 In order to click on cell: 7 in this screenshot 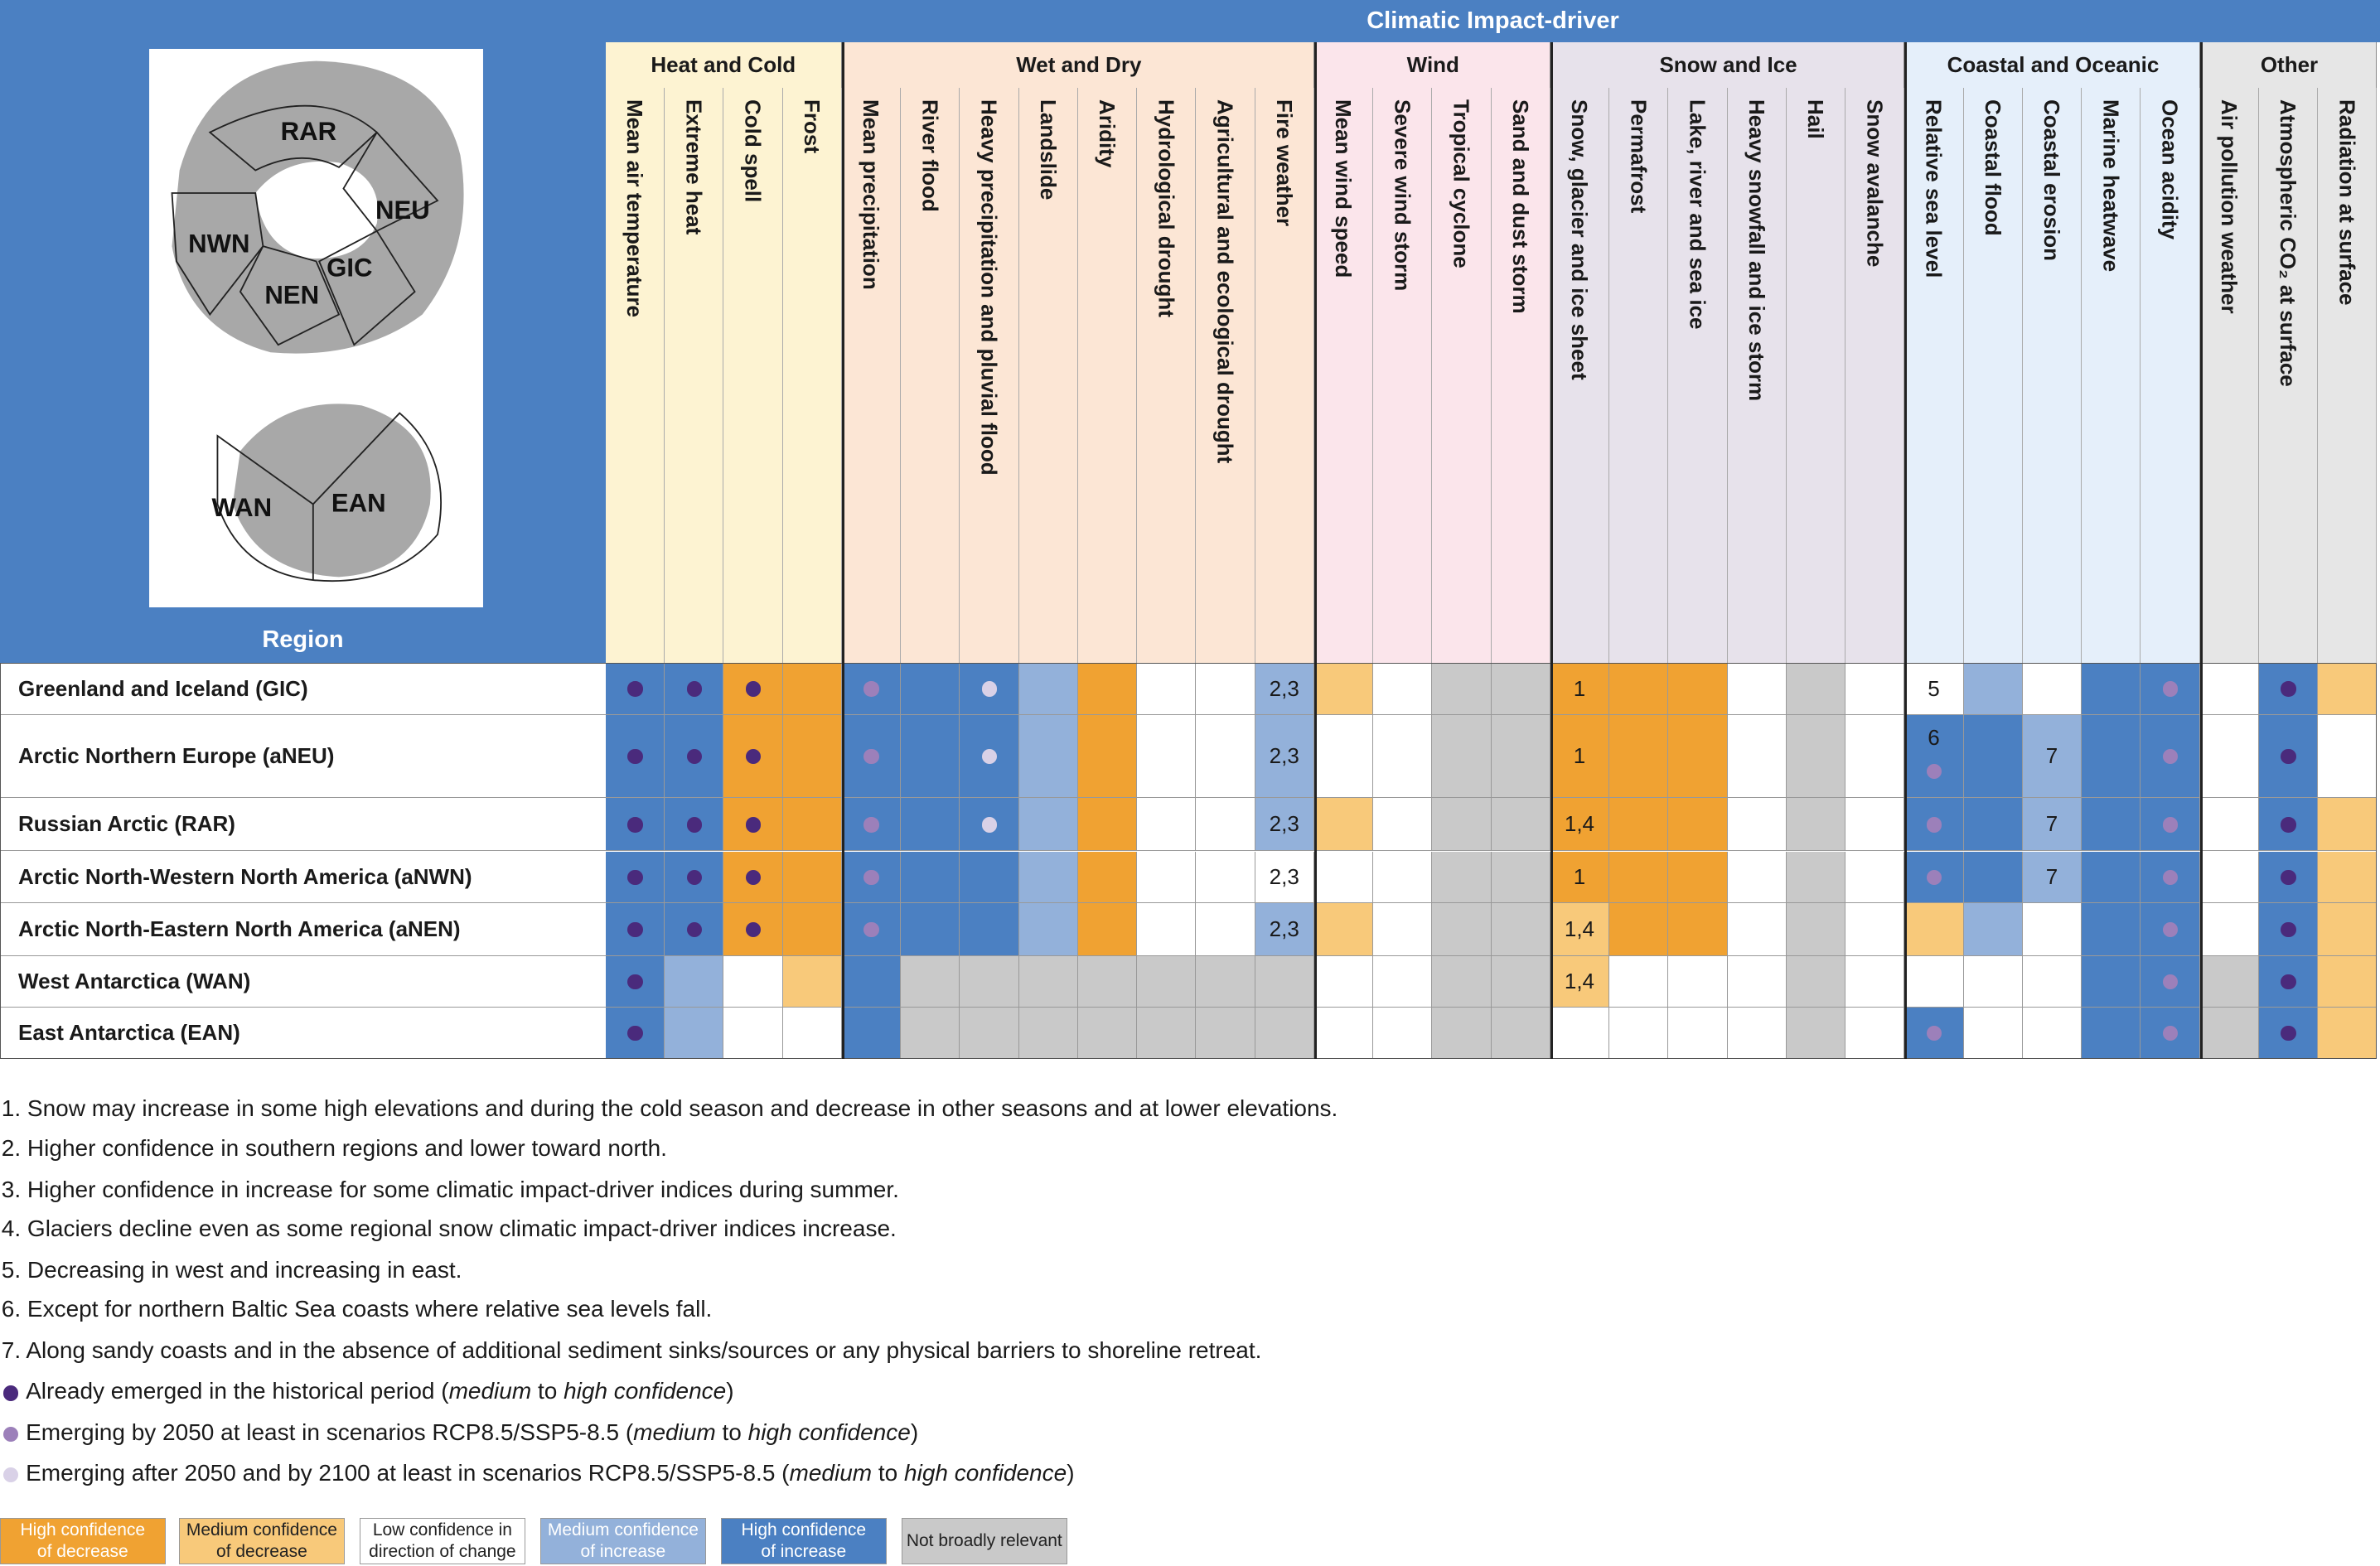, I will do `click(2052, 825)`.